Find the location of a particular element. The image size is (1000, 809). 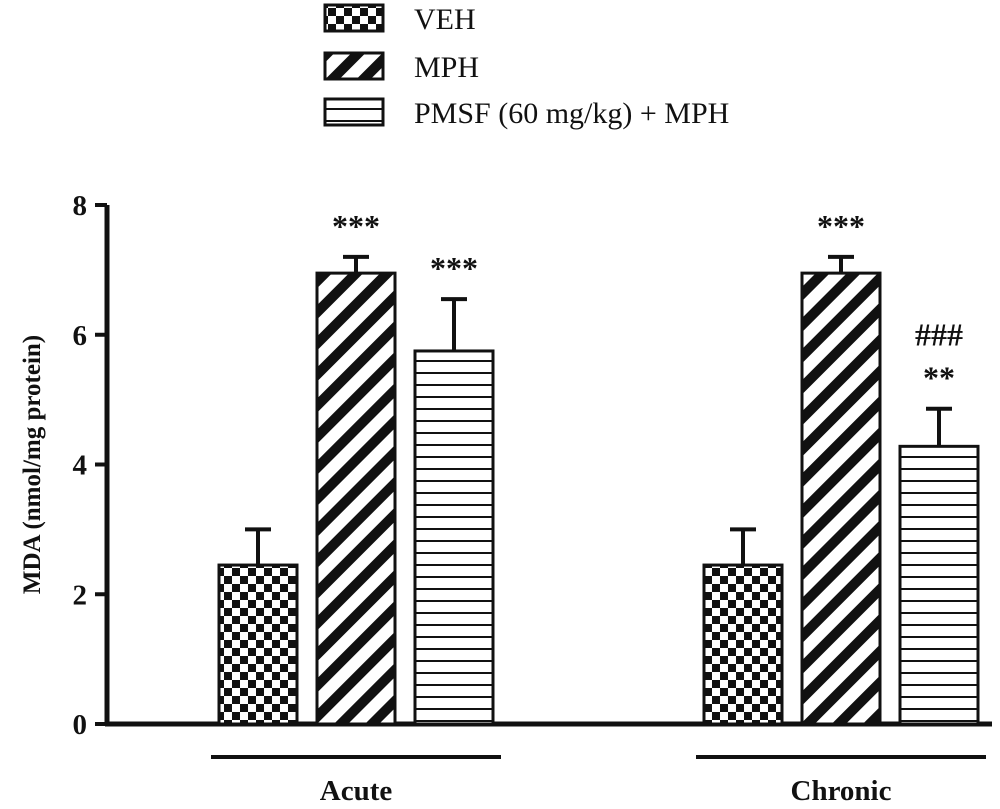

group-labels: Acute Chronic is located at coordinates (598, 781).